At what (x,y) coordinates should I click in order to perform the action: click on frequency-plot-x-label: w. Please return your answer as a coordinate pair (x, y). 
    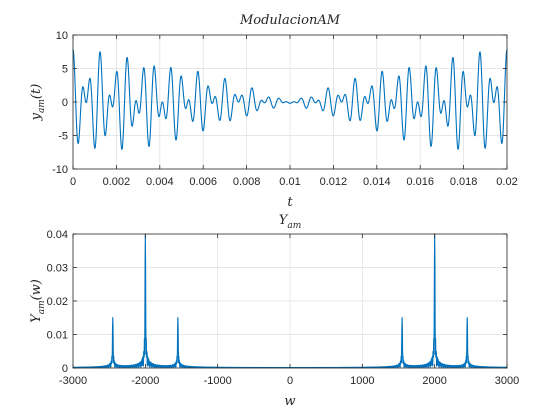
    Looking at the image, I should click on (289, 401).